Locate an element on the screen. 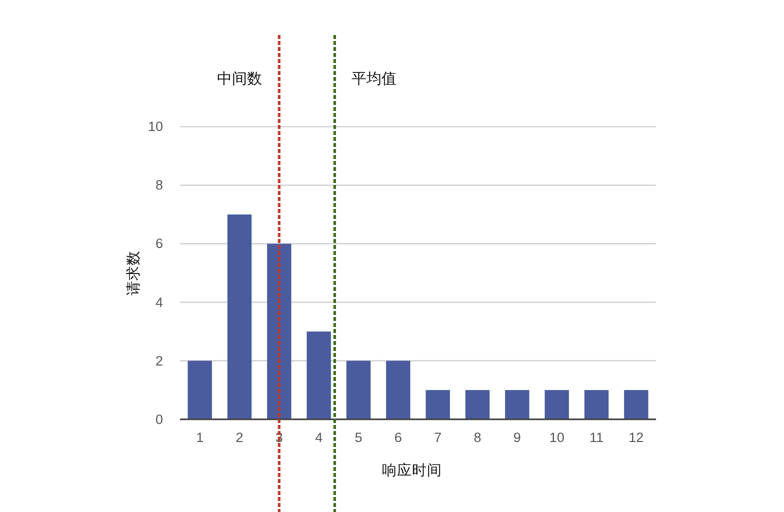 This screenshot has width=784, height=512. x-tick-label: 10 is located at coordinates (556, 437).